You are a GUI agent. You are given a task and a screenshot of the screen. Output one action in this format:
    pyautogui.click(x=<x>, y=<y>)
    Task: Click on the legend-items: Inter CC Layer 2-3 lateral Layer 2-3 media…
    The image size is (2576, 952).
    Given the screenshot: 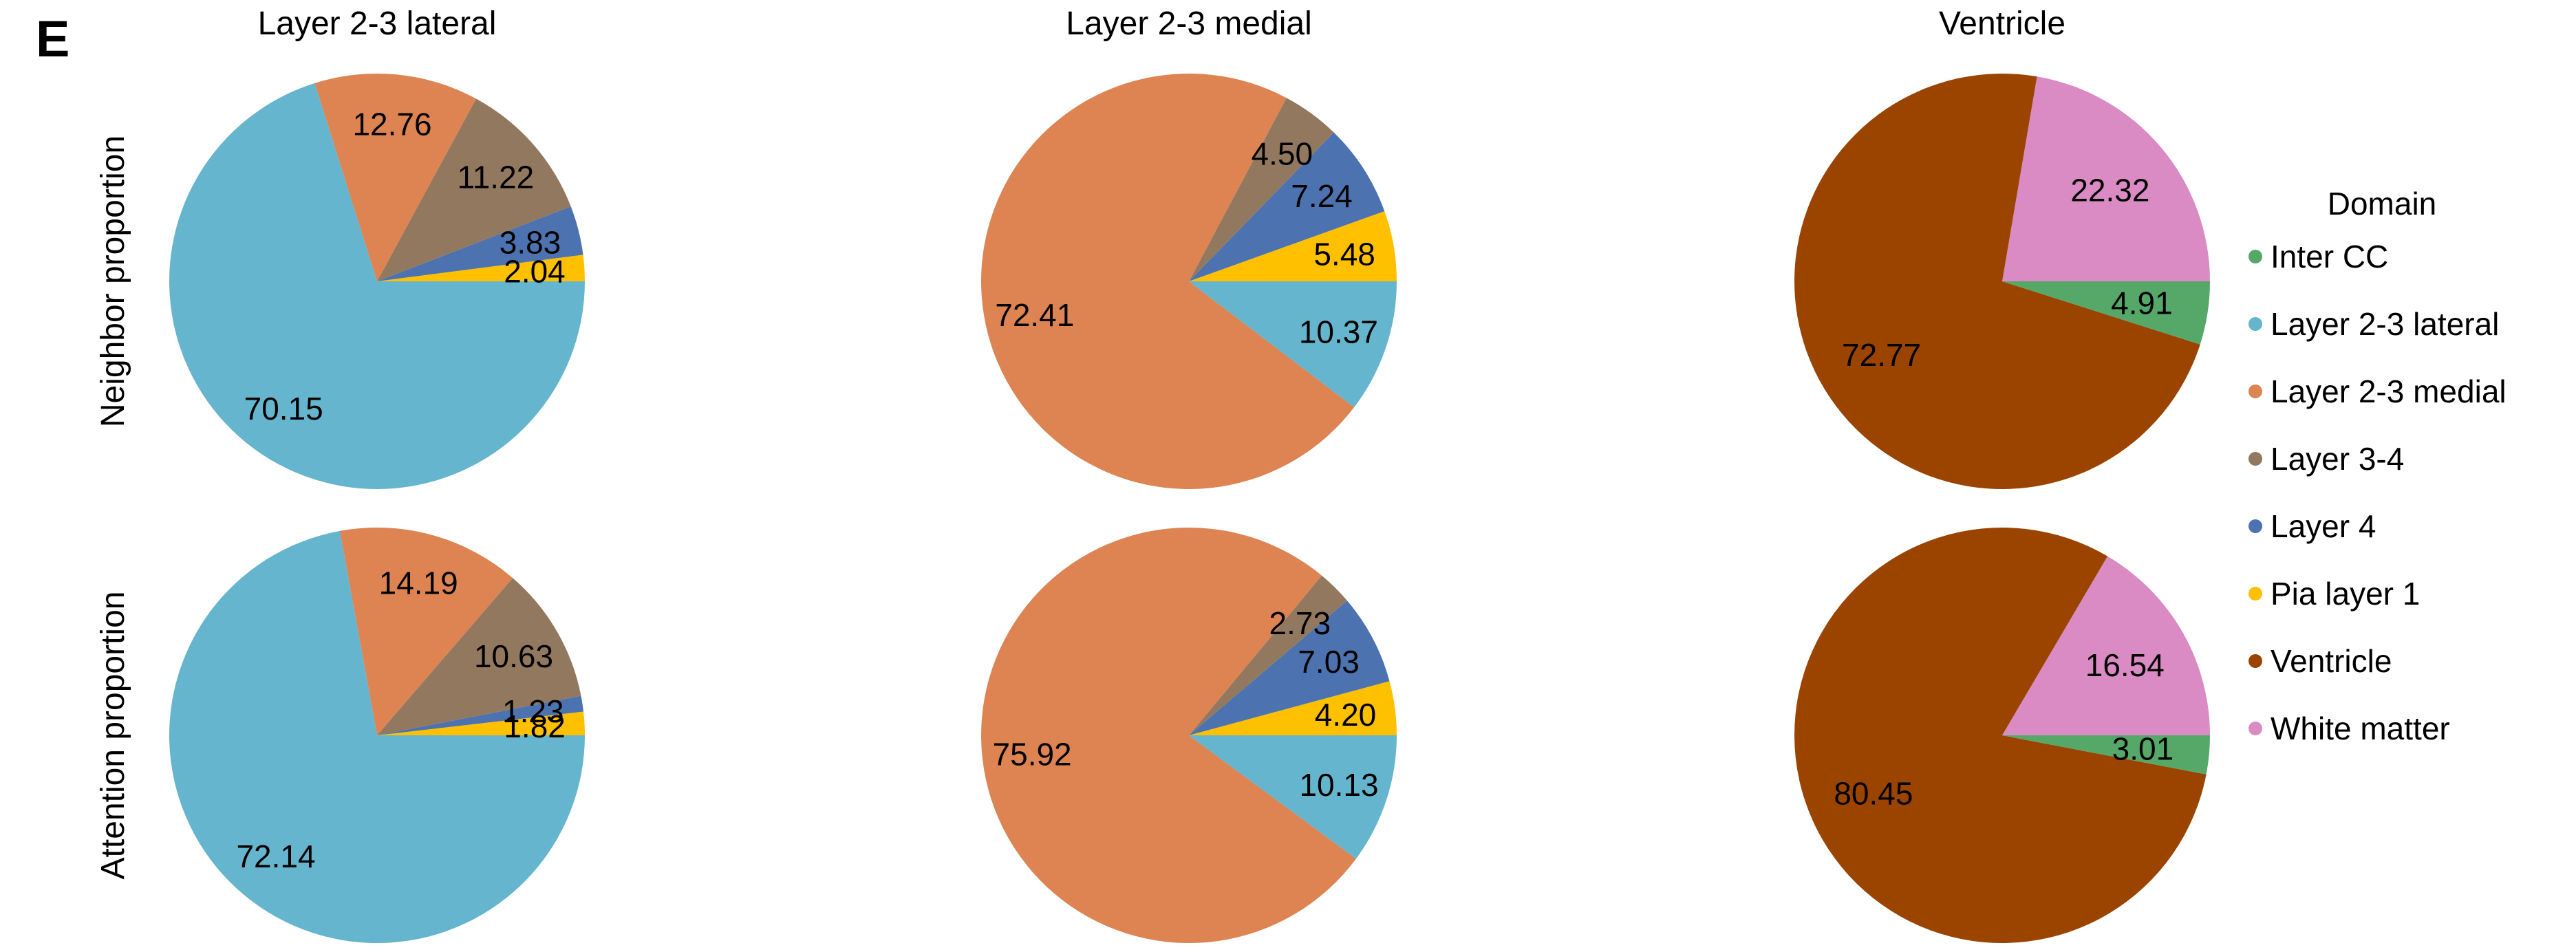 What is the action you would take?
    pyautogui.click(x=2378, y=492)
    